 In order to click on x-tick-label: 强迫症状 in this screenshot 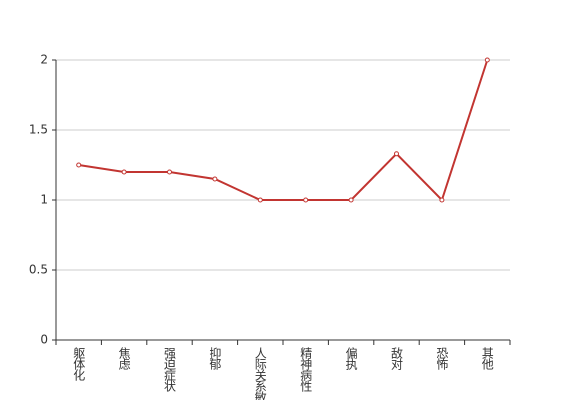, I will do `click(170, 369)`.